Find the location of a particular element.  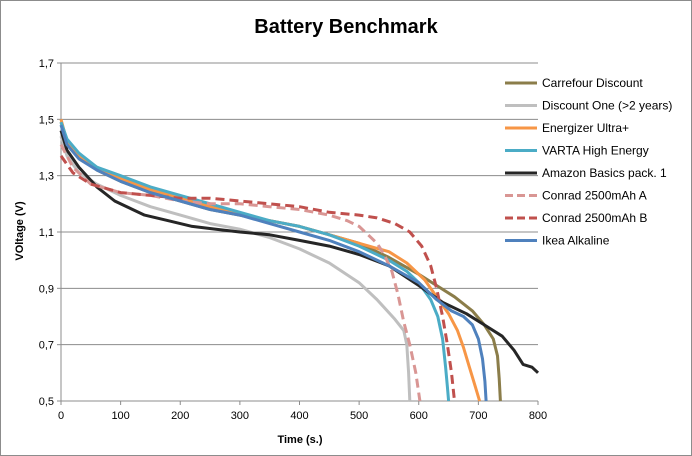

y-tick-label: 1,7 is located at coordinates (46, 64).